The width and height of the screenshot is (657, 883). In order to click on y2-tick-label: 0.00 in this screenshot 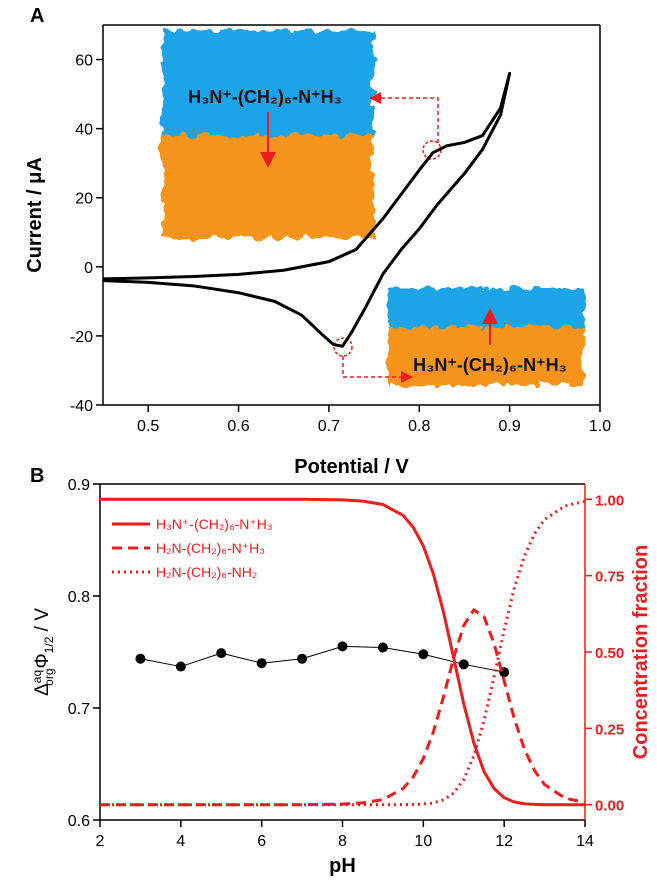, I will do `click(609, 806)`.